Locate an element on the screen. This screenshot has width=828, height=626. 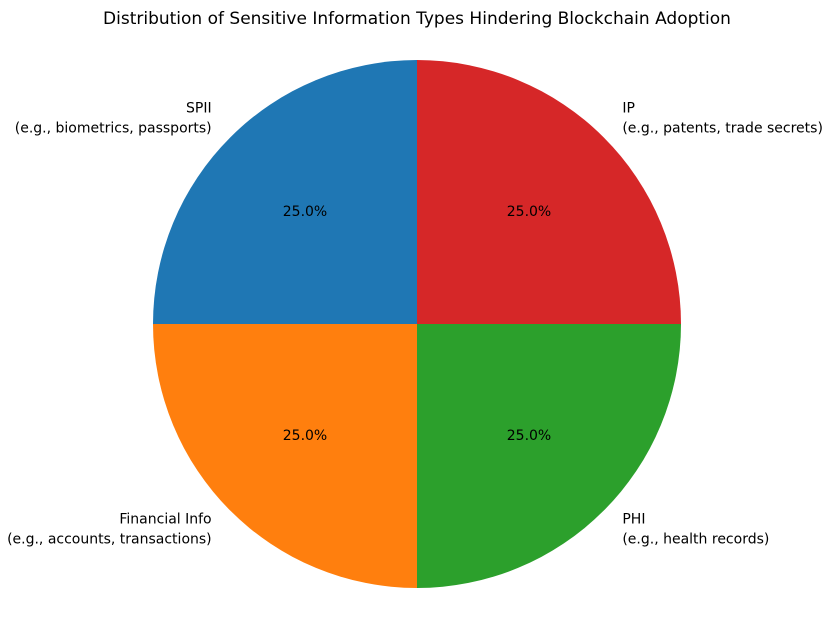
category-label: SPII is located at coordinates (199, 109).